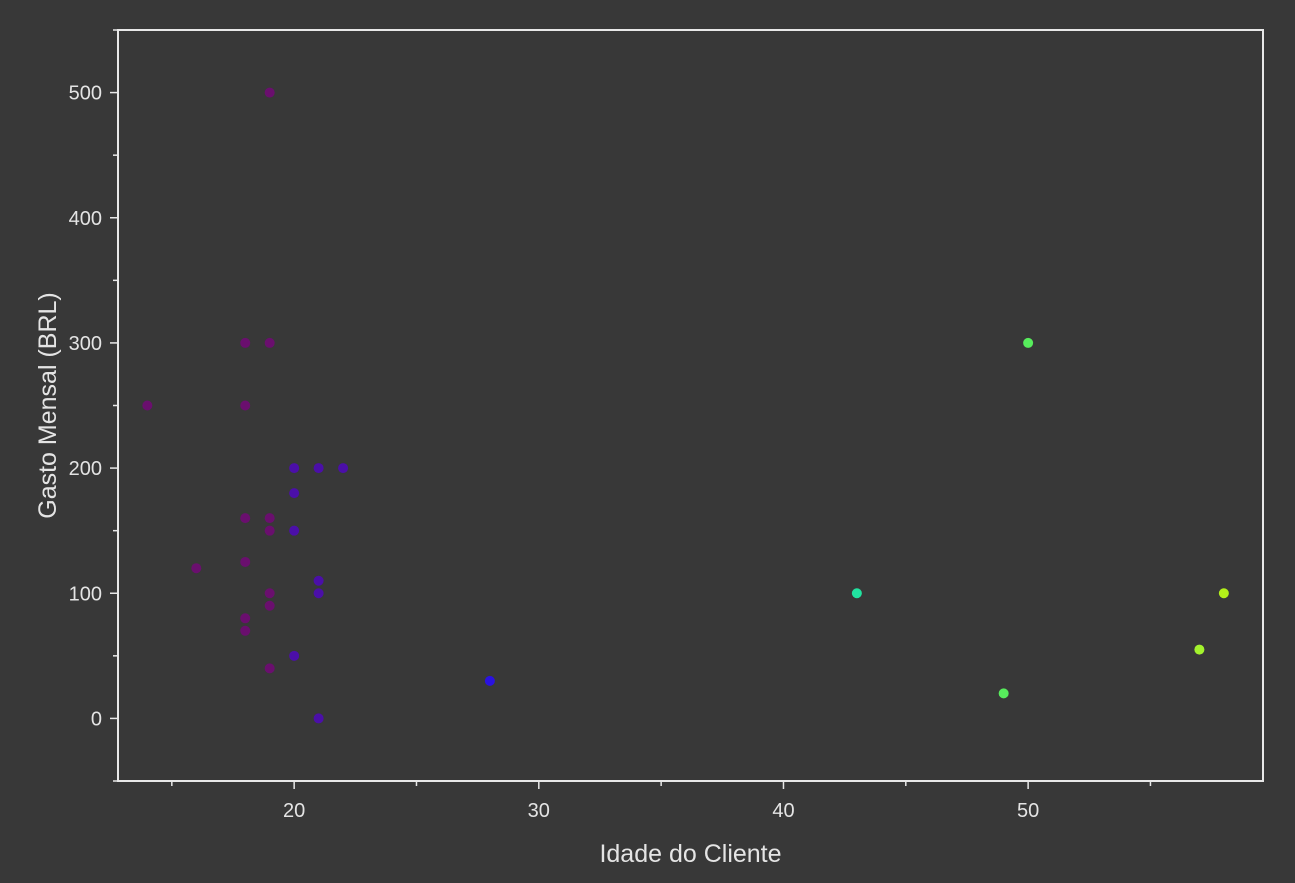 The height and width of the screenshot is (883, 1295). I want to click on y-tick-label: 500, so click(85, 94).